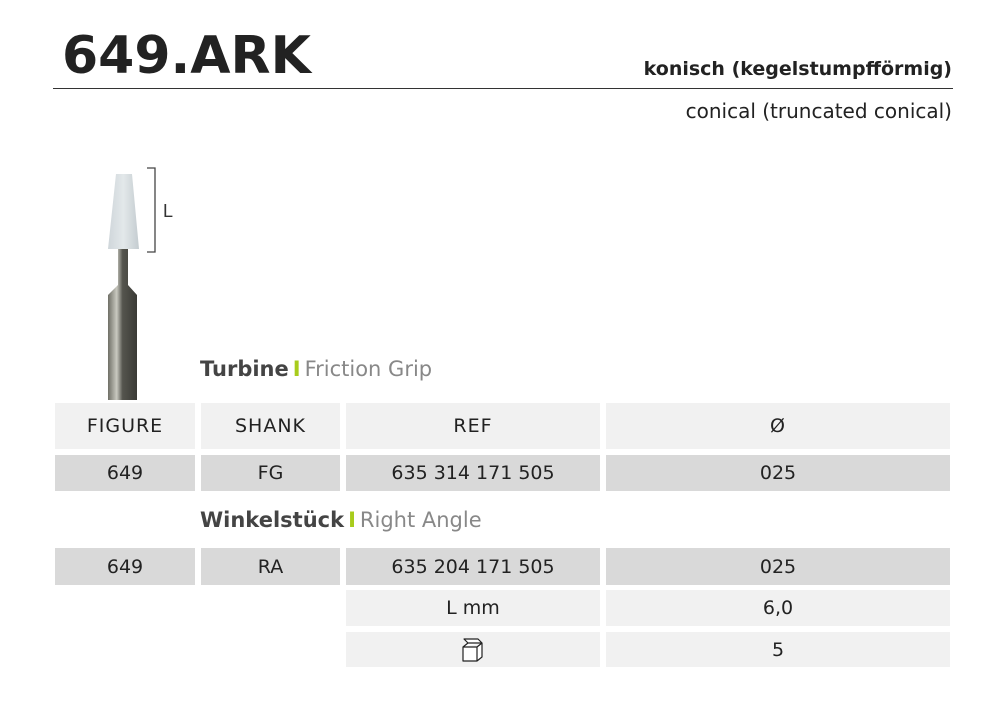  Describe the element at coordinates (272, 520) in the screenshot. I see `section-label: Winkelstück` at that location.